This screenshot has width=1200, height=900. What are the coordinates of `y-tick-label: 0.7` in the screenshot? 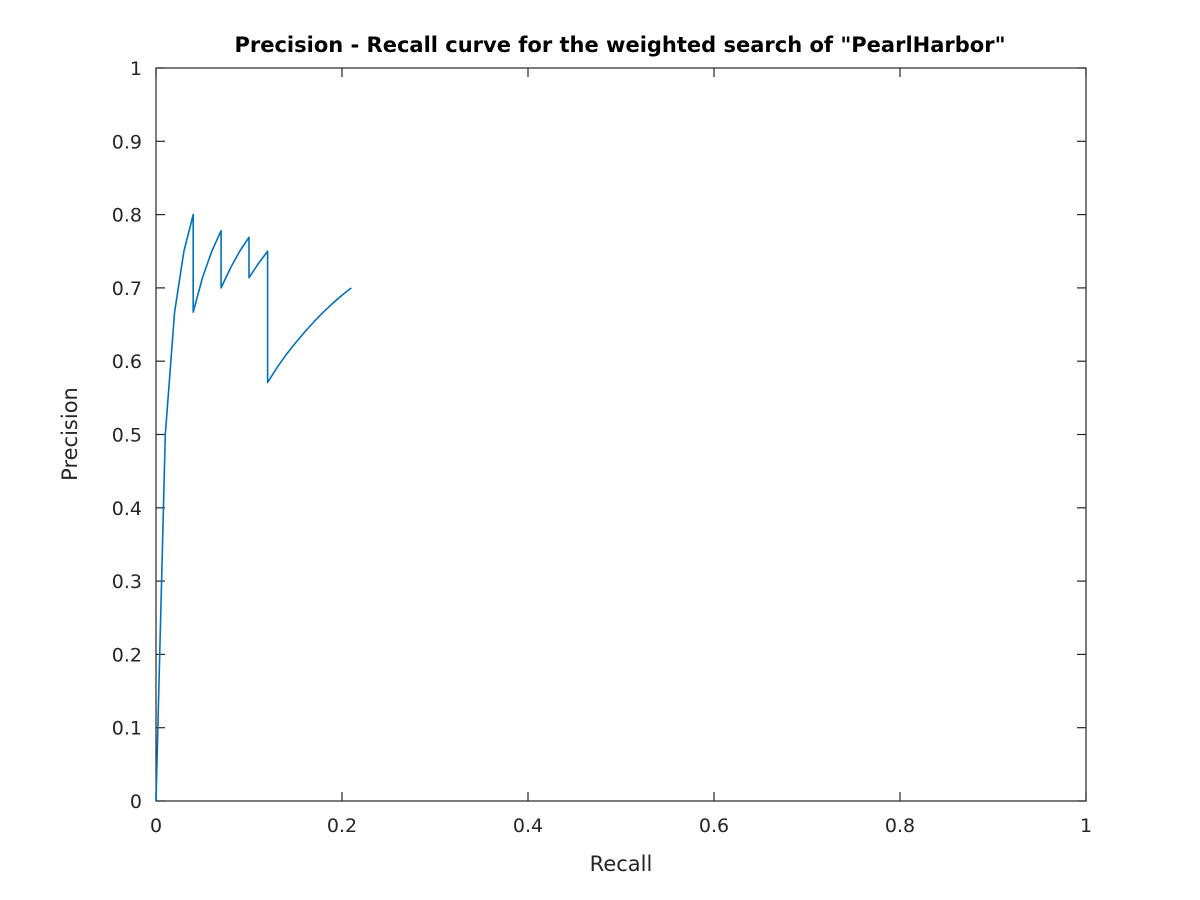 It's located at (127, 289).